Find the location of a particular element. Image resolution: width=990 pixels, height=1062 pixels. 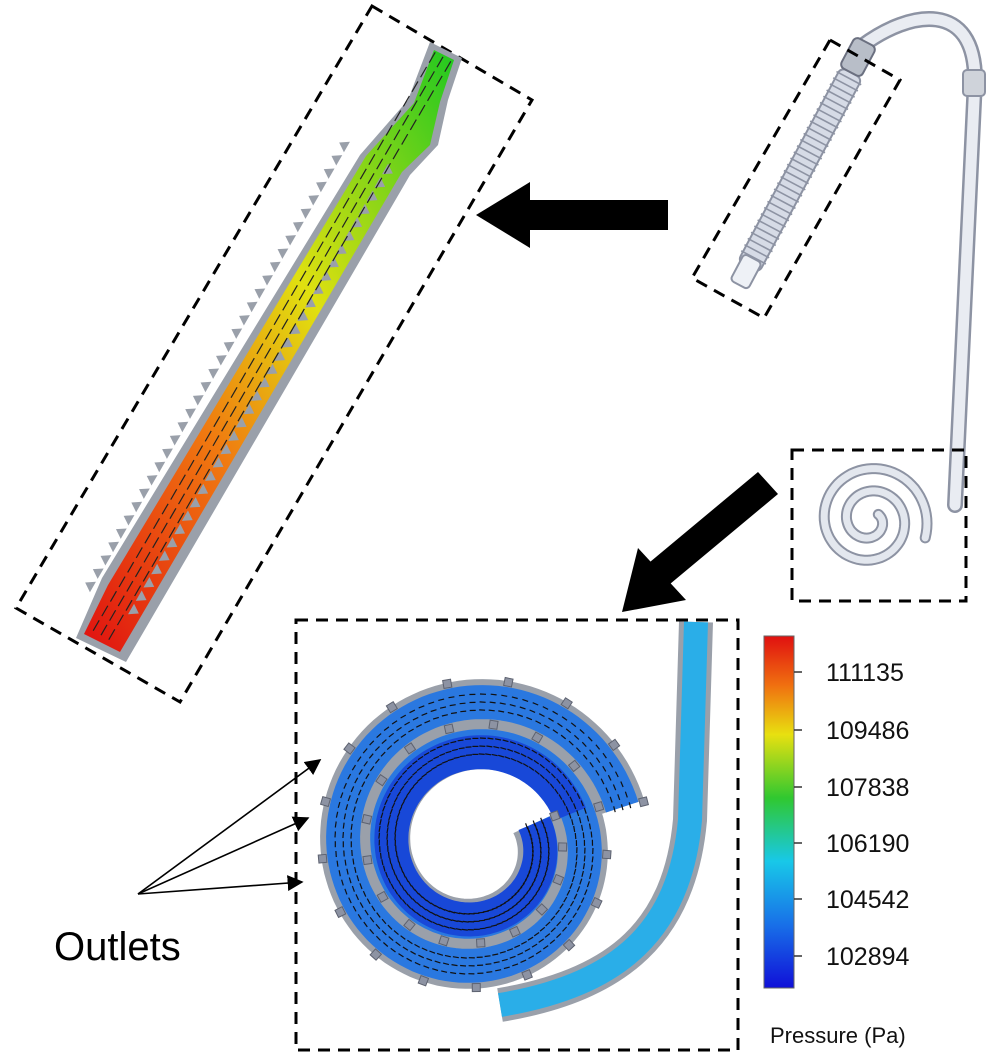

outlets-label: Outlets is located at coordinates (117, 947).